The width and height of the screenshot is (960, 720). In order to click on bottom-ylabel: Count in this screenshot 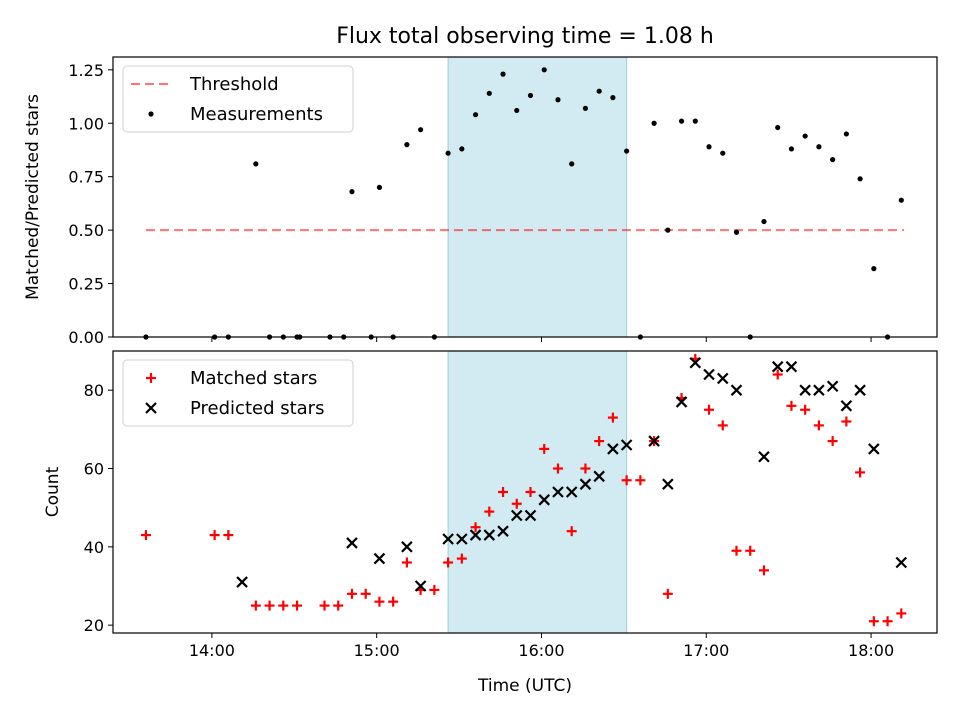, I will do `click(53, 491)`.